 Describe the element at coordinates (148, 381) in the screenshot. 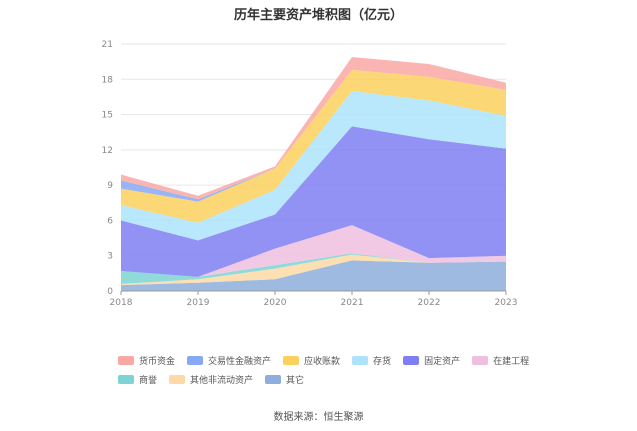

I see `legend-label: 商誉` at that location.